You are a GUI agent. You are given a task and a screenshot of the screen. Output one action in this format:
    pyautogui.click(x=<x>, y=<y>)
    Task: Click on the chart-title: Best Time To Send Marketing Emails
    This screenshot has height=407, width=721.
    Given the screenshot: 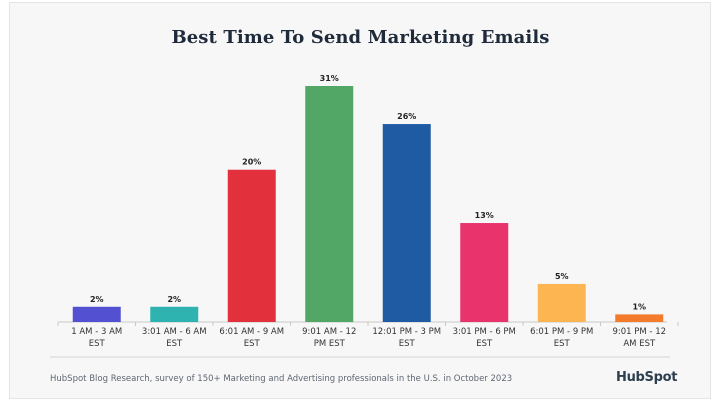 What is the action you would take?
    pyautogui.click(x=360, y=37)
    